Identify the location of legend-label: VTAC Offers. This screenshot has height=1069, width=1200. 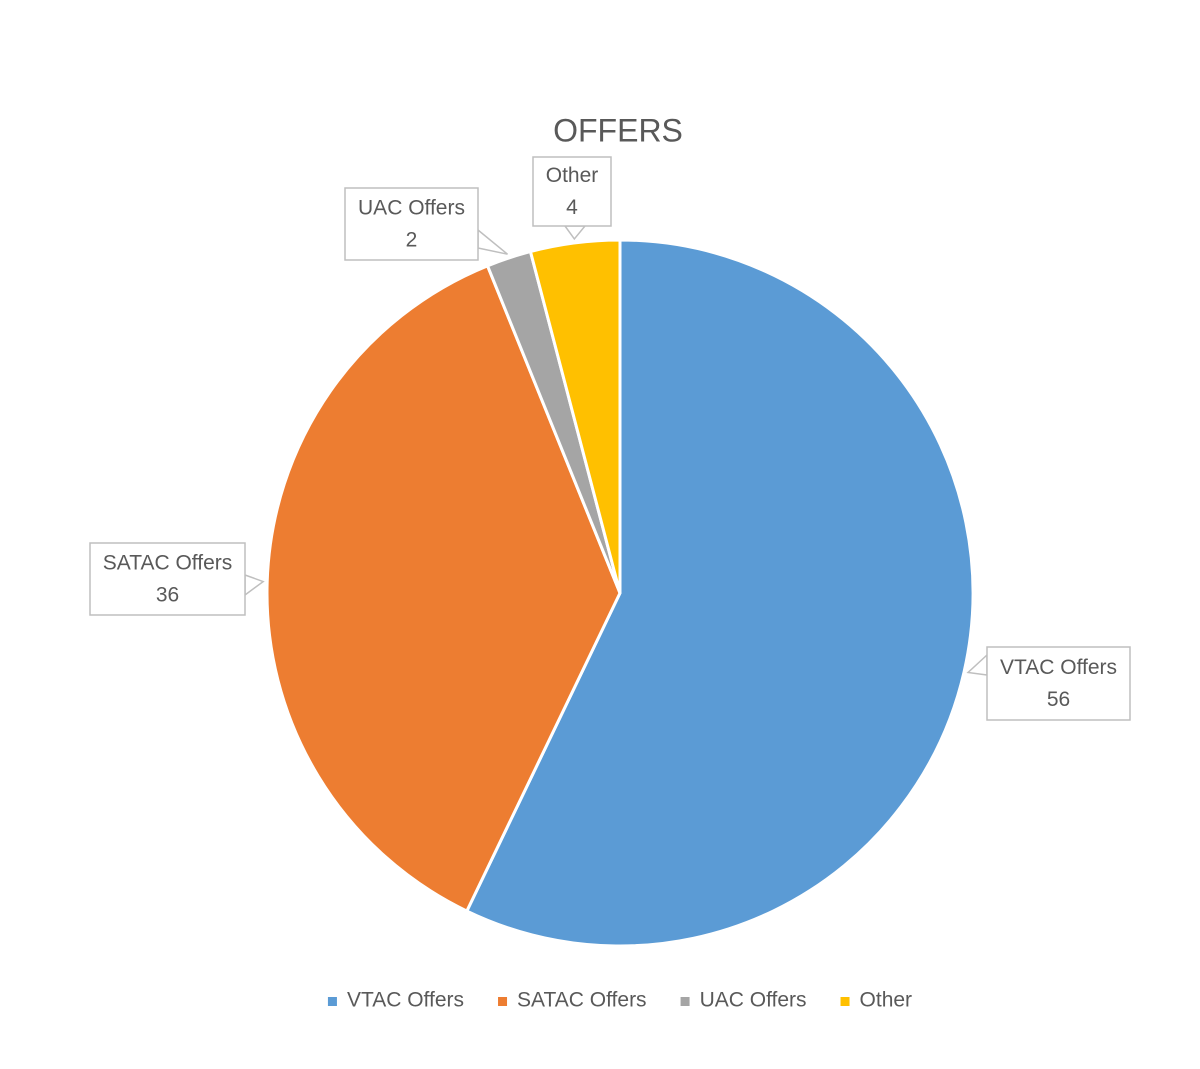
(405, 1000).